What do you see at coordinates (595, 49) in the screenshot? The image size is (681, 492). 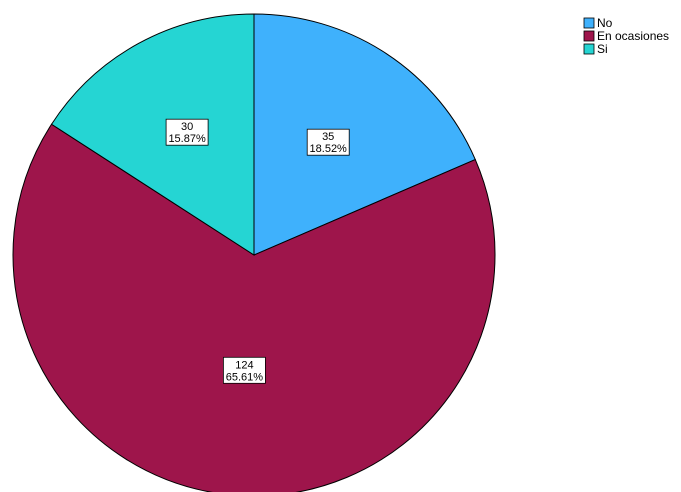 I see `legend-item-si: Si` at bounding box center [595, 49].